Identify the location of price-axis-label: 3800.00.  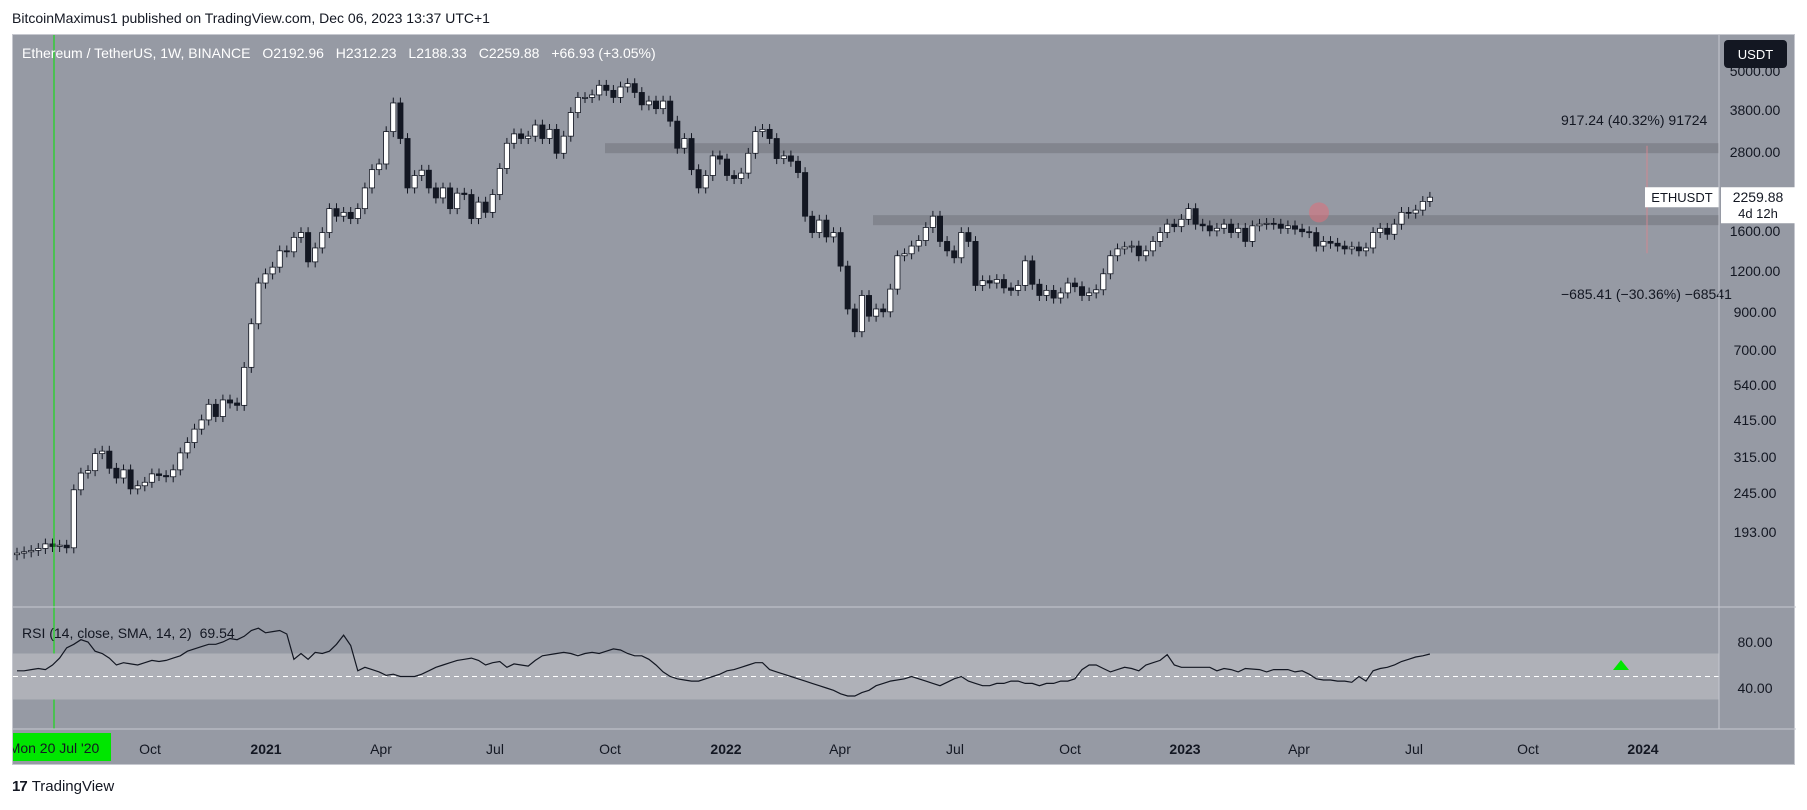
(1755, 110).